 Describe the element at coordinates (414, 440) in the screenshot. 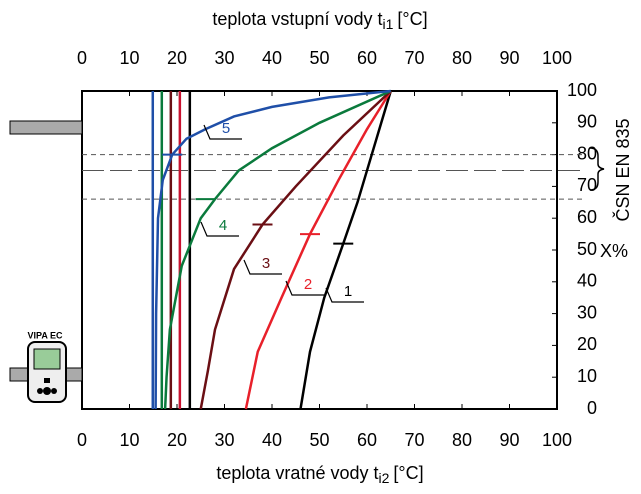

I see `x-tick-label: 70` at that location.